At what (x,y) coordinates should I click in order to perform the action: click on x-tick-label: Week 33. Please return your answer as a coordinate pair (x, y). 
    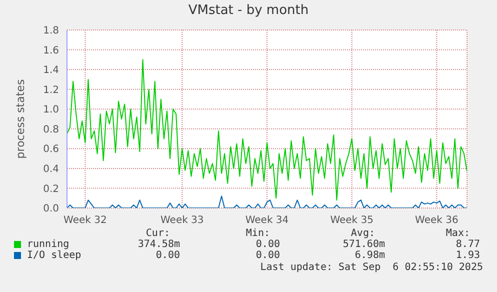
    Looking at the image, I should click on (182, 220).